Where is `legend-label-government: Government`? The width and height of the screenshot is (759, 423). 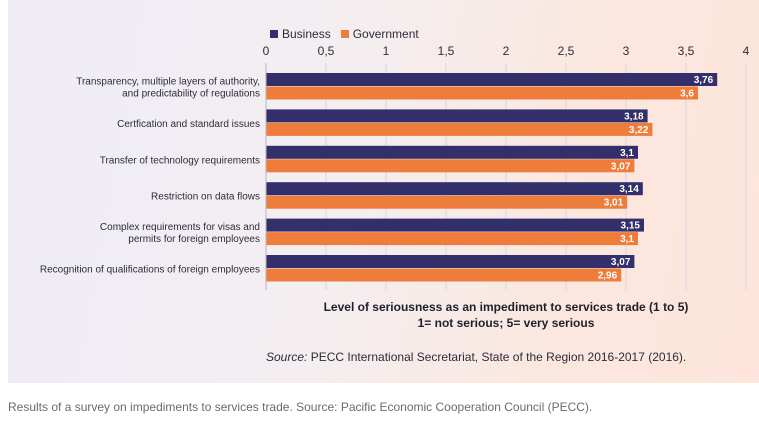
legend-label-government: Government is located at coordinates (385, 34).